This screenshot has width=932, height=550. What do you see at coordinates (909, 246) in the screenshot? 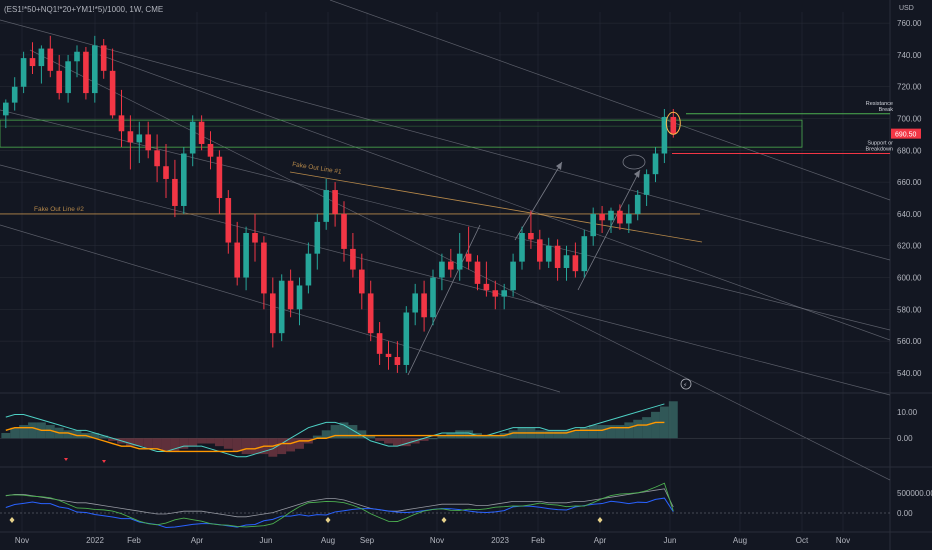
I see `price-tick-label: 620.00` at bounding box center [909, 246].